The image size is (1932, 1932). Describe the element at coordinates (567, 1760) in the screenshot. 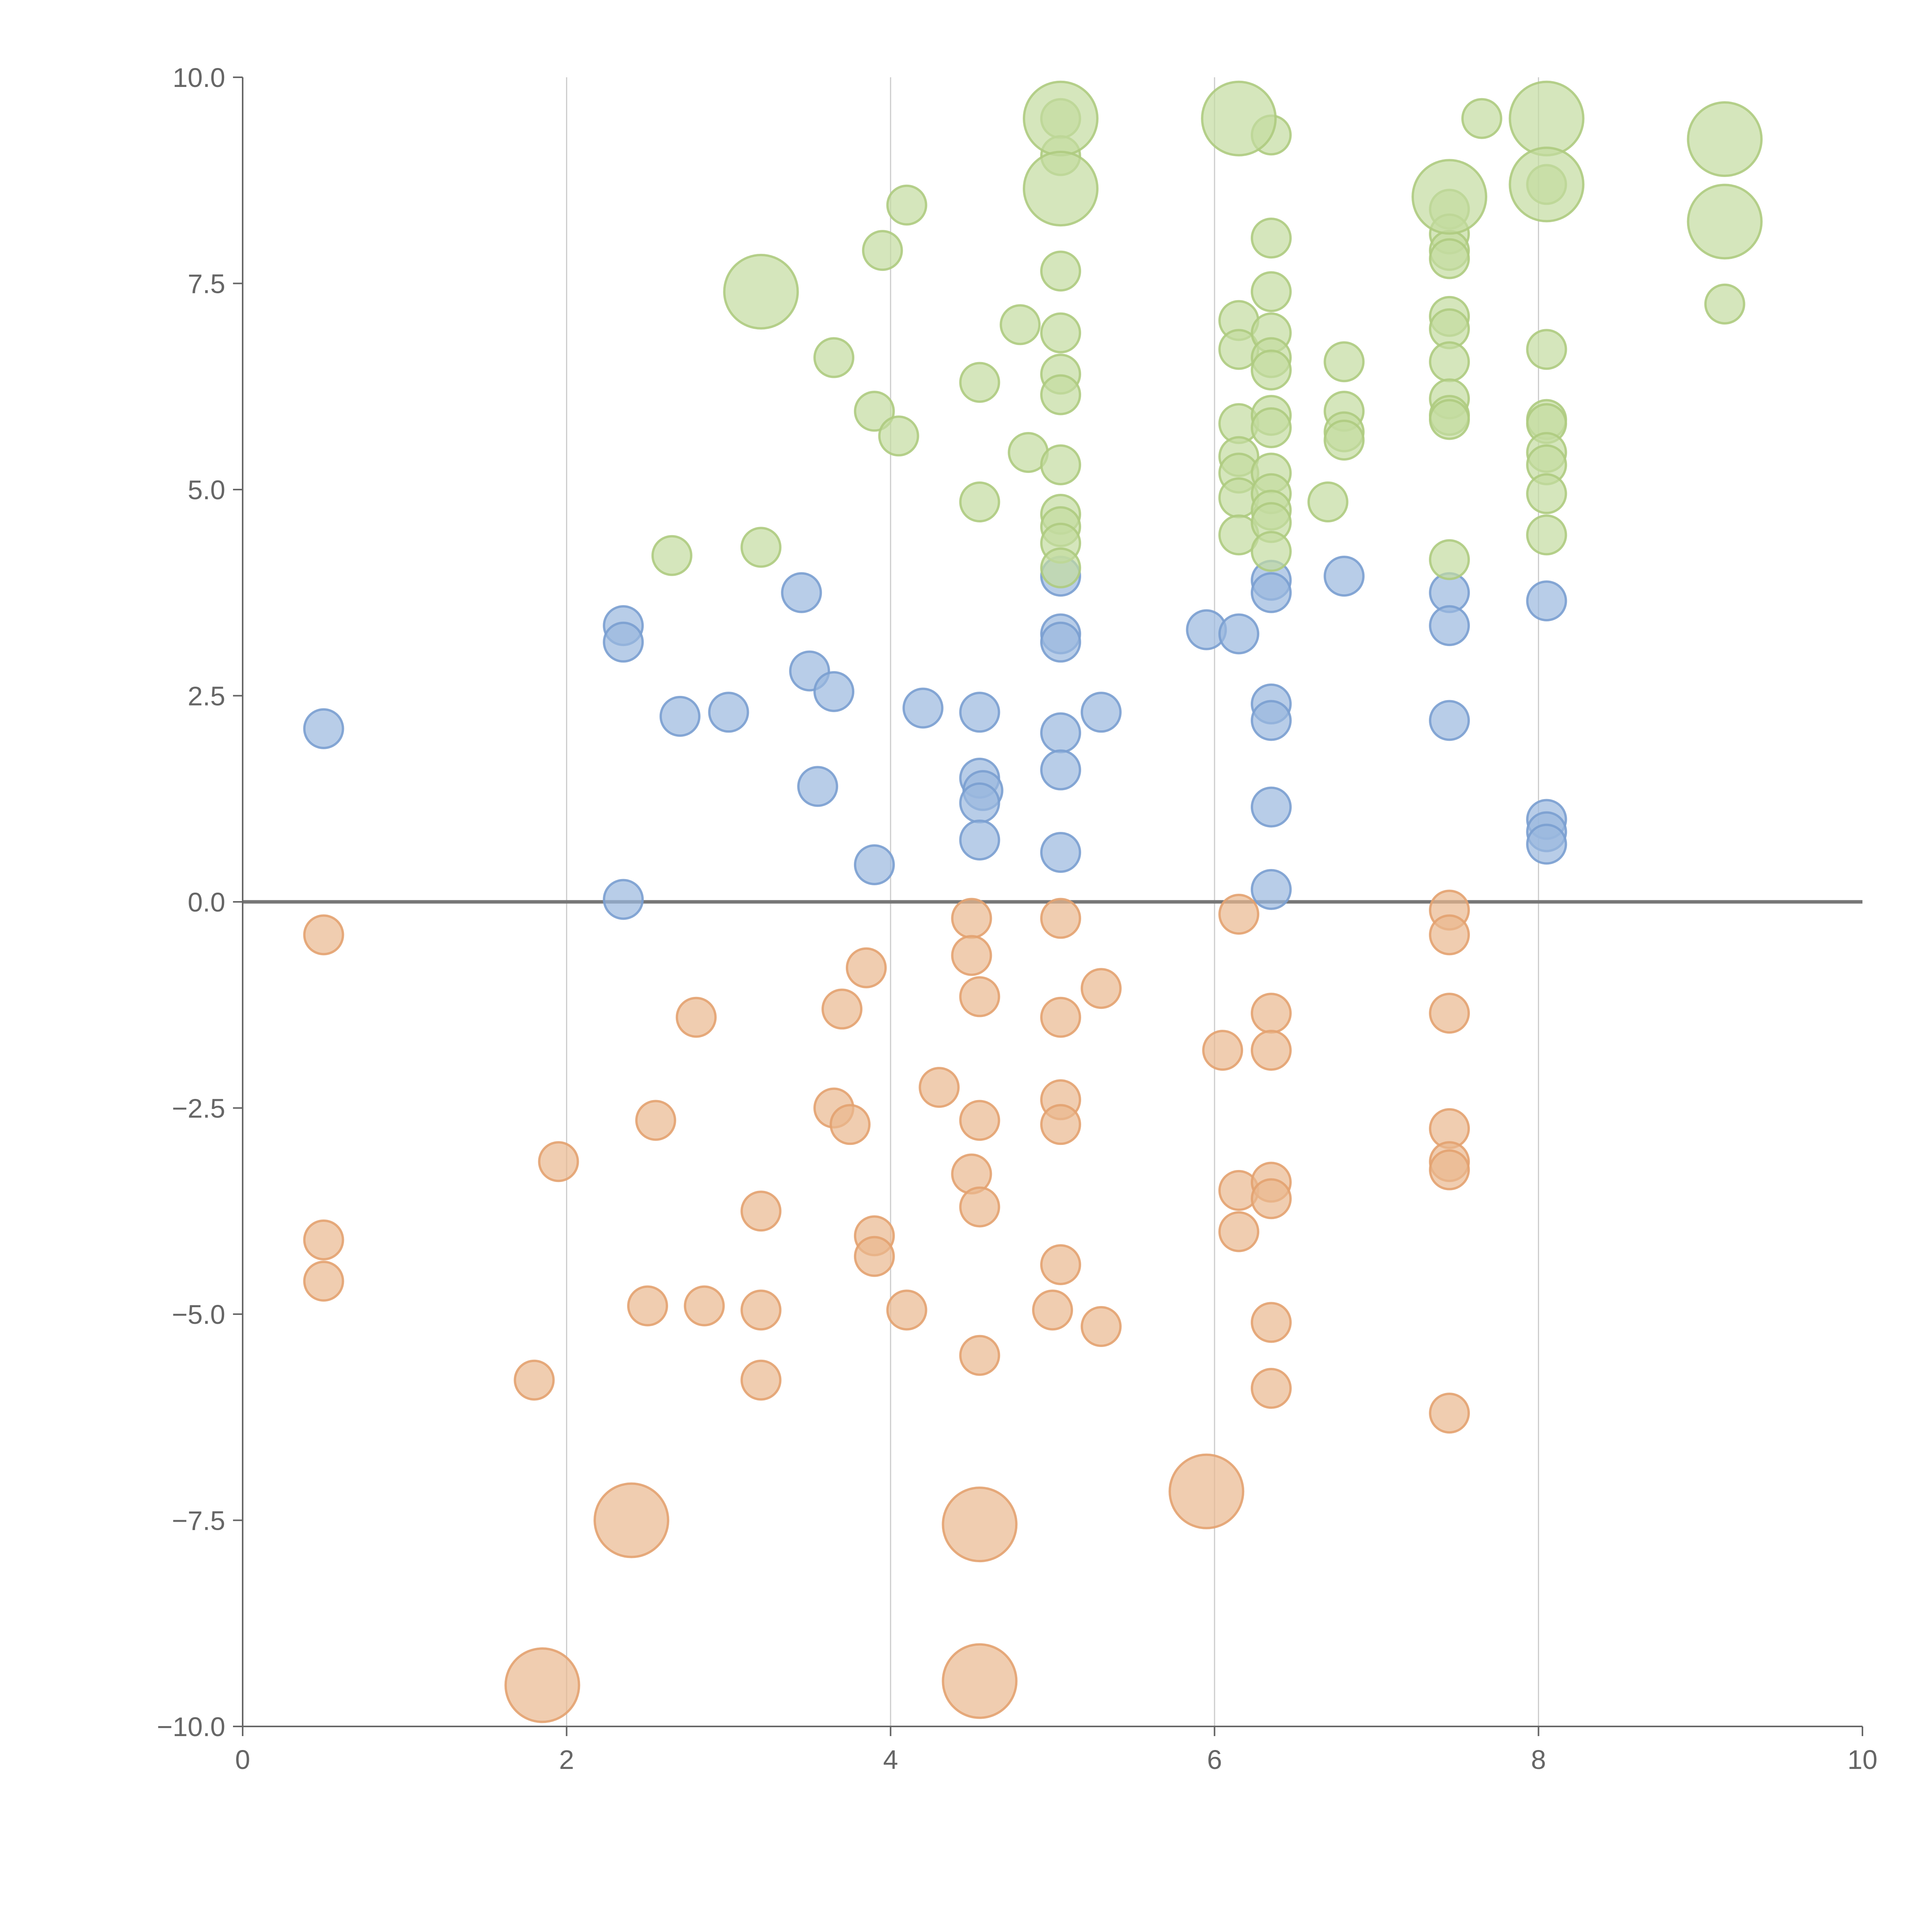

I see `x-tick-label: 2` at that location.